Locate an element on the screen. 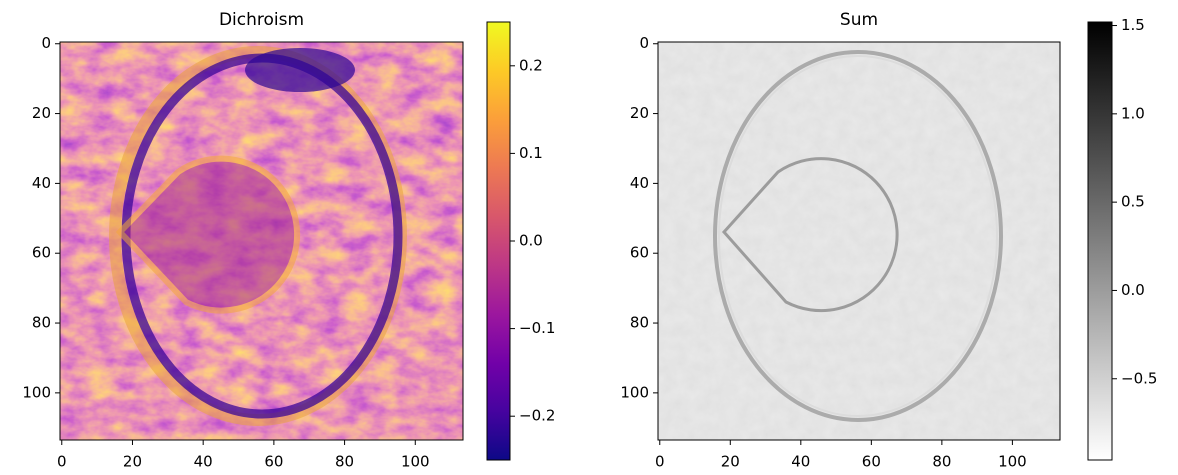  colorbar-tick-label: −0.2 is located at coordinates (537, 416).